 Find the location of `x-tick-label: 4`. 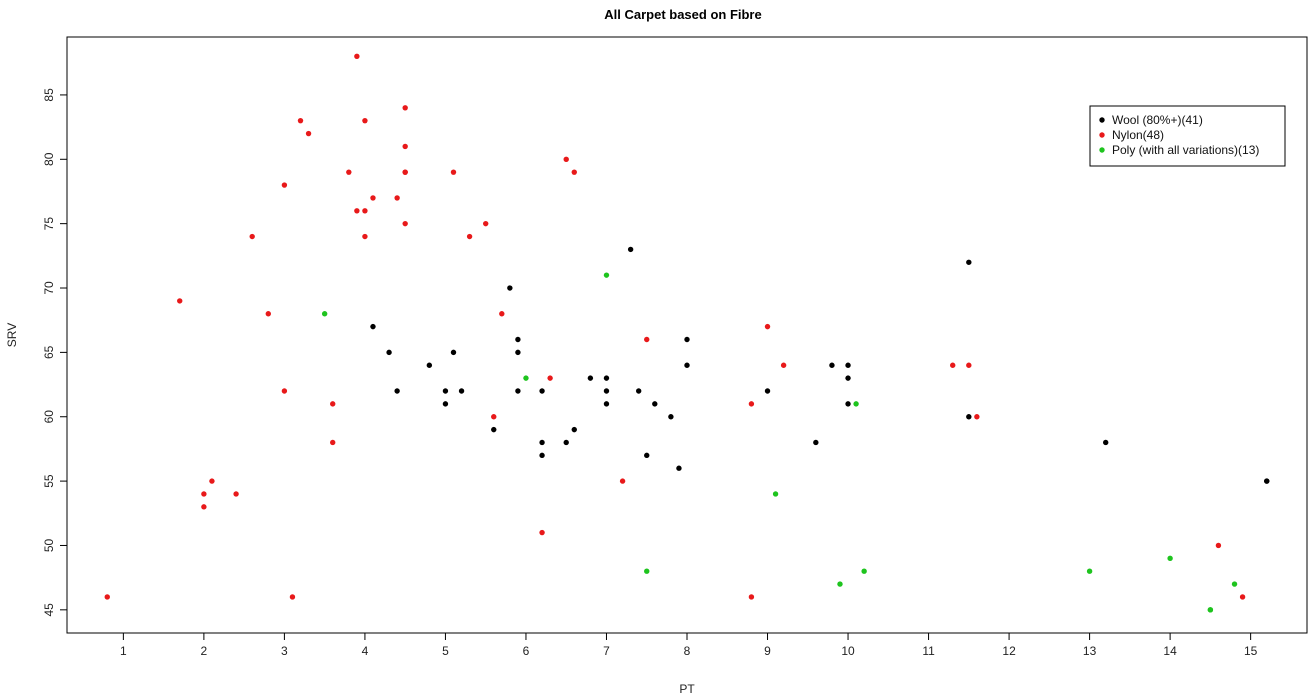

x-tick-label: 4 is located at coordinates (365, 651).